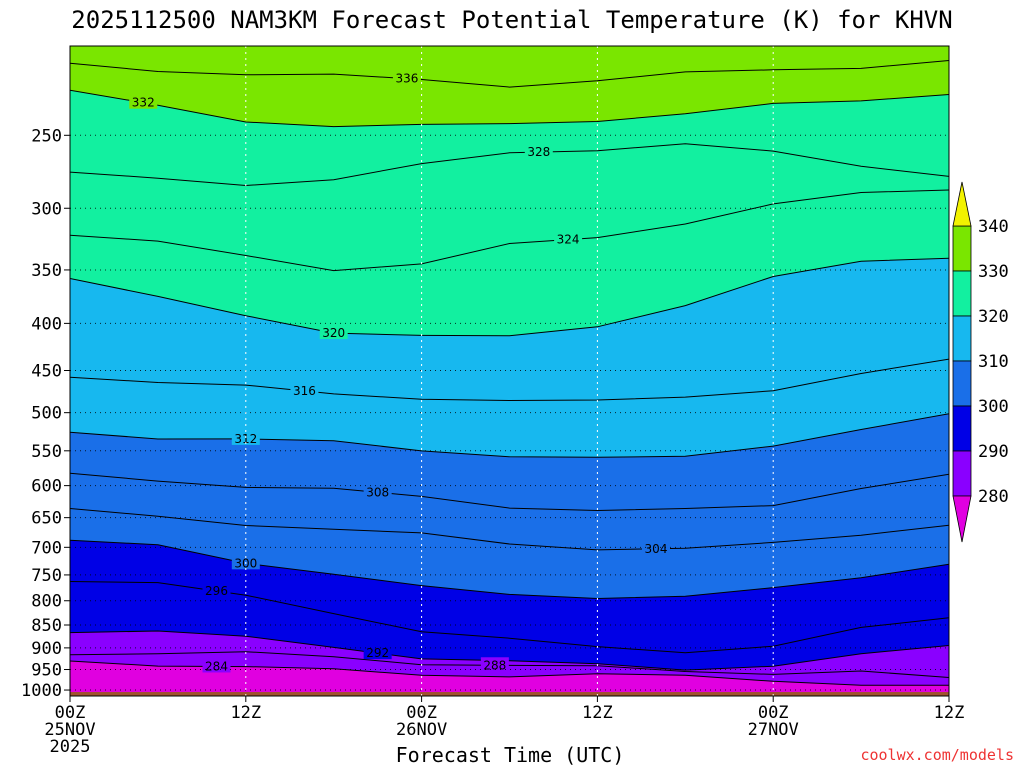 This screenshot has height=768, width=1024. Describe the element at coordinates (993, 452) in the screenshot. I see `colorbar-tick-label-290: 290` at that location.